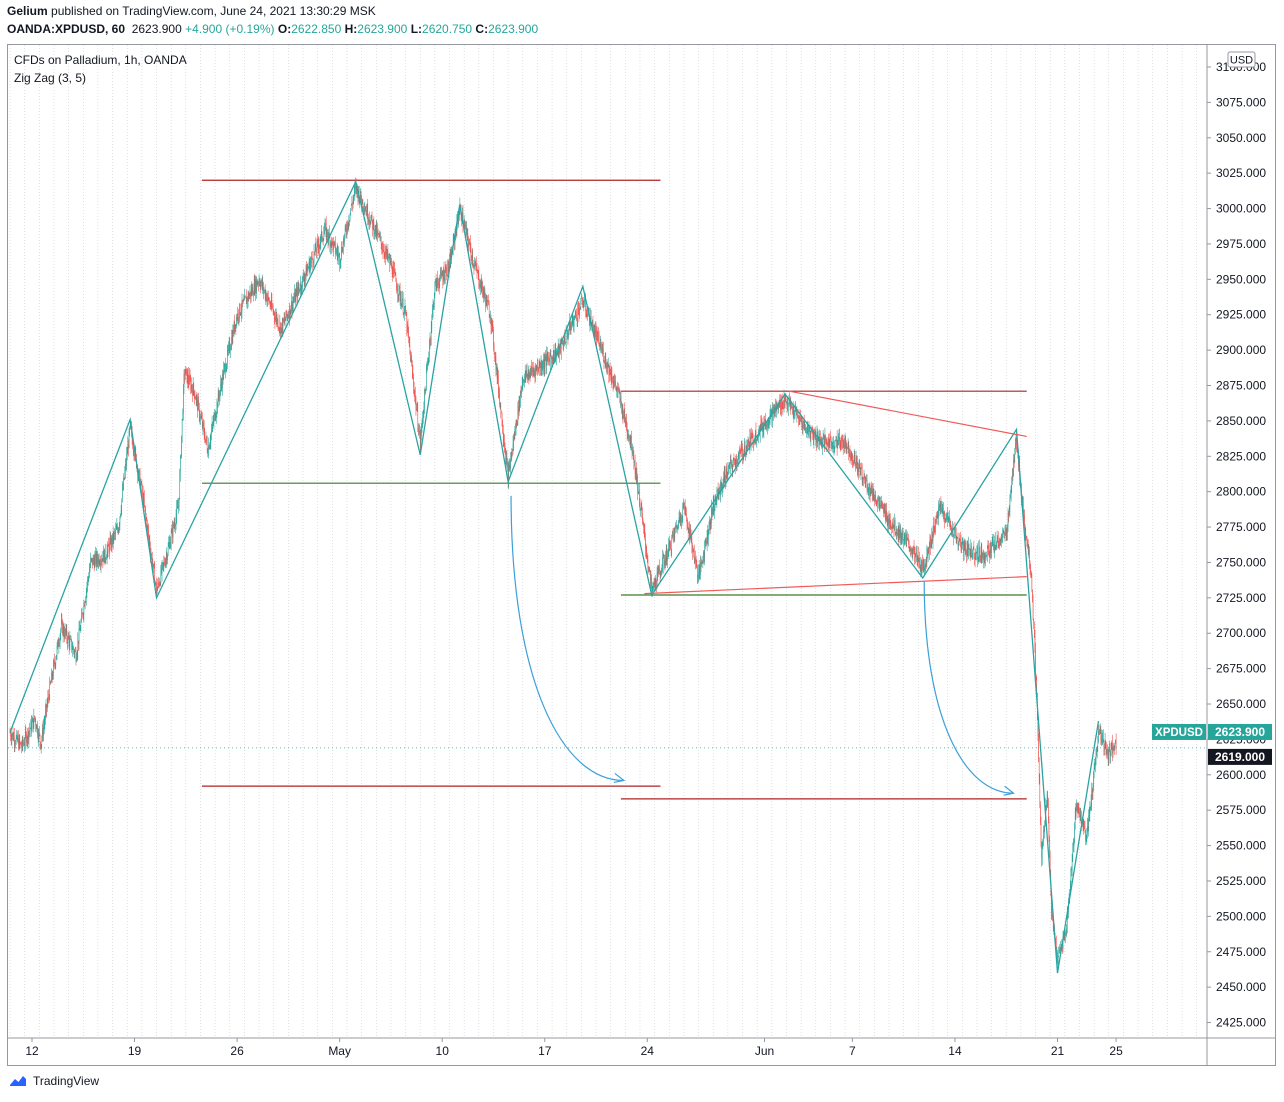 The image size is (1284, 1102). Describe the element at coordinates (1241, 102) in the screenshot. I see `y-tick-label: 3075.000` at that location.